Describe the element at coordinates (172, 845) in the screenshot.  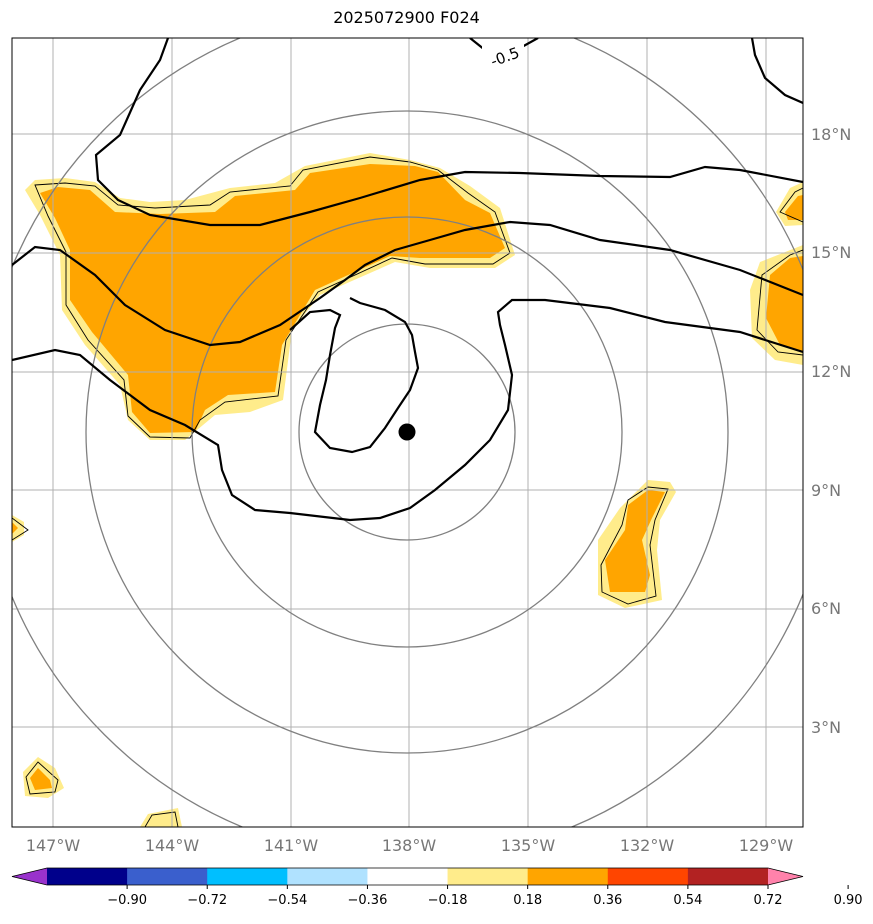
I see `lon-label: 144°W` at that location.